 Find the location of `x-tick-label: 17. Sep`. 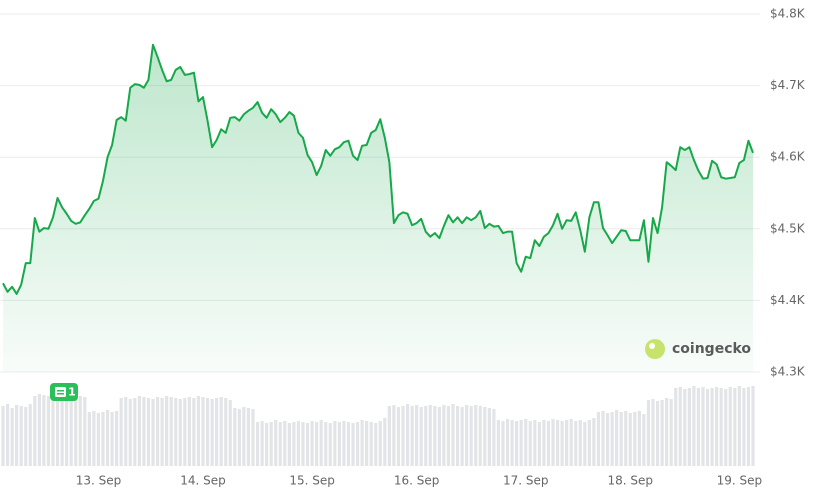

x-tick-label: 17. Sep is located at coordinates (526, 481).